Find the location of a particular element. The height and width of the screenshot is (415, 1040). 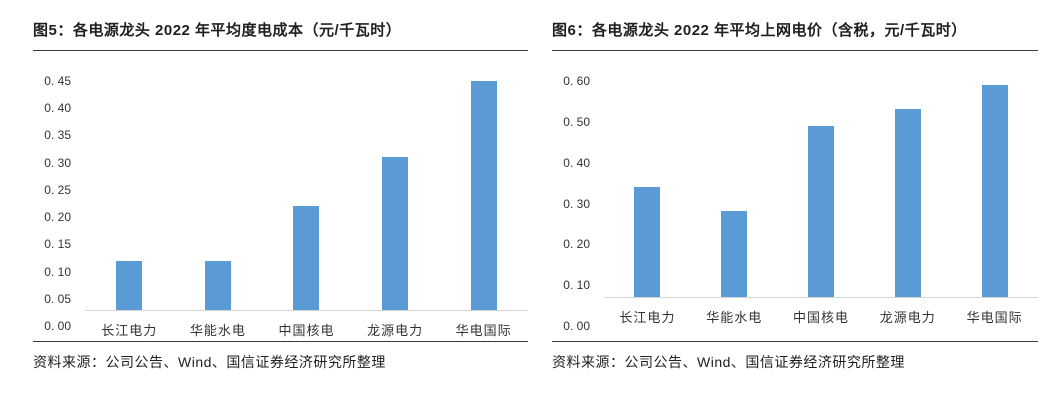

figure5-source-note: 资料来源：公司公告、Wind、国信证券经济研究所整理 is located at coordinates (280, 356).